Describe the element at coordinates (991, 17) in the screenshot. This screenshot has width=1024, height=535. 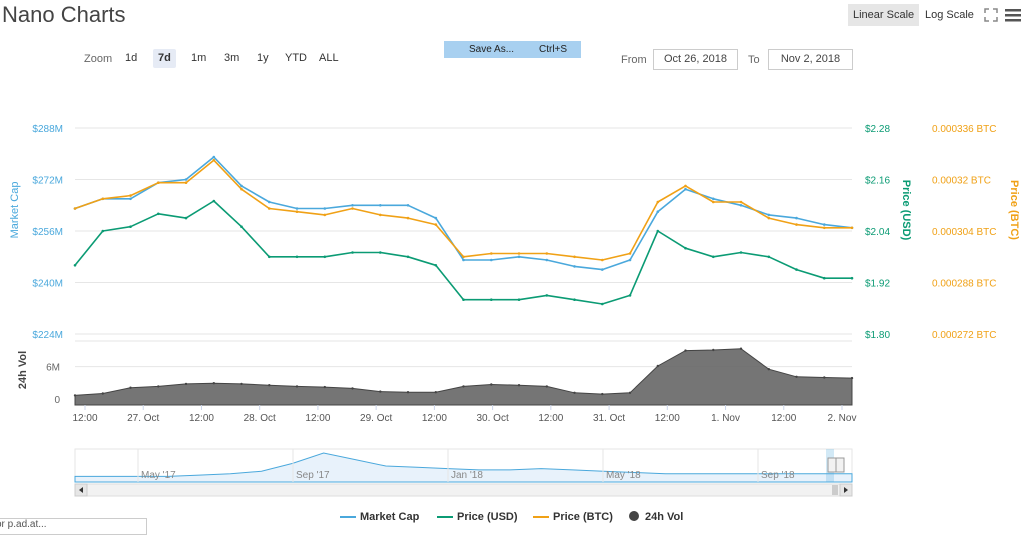
I see `fullscreen-icon` at that location.